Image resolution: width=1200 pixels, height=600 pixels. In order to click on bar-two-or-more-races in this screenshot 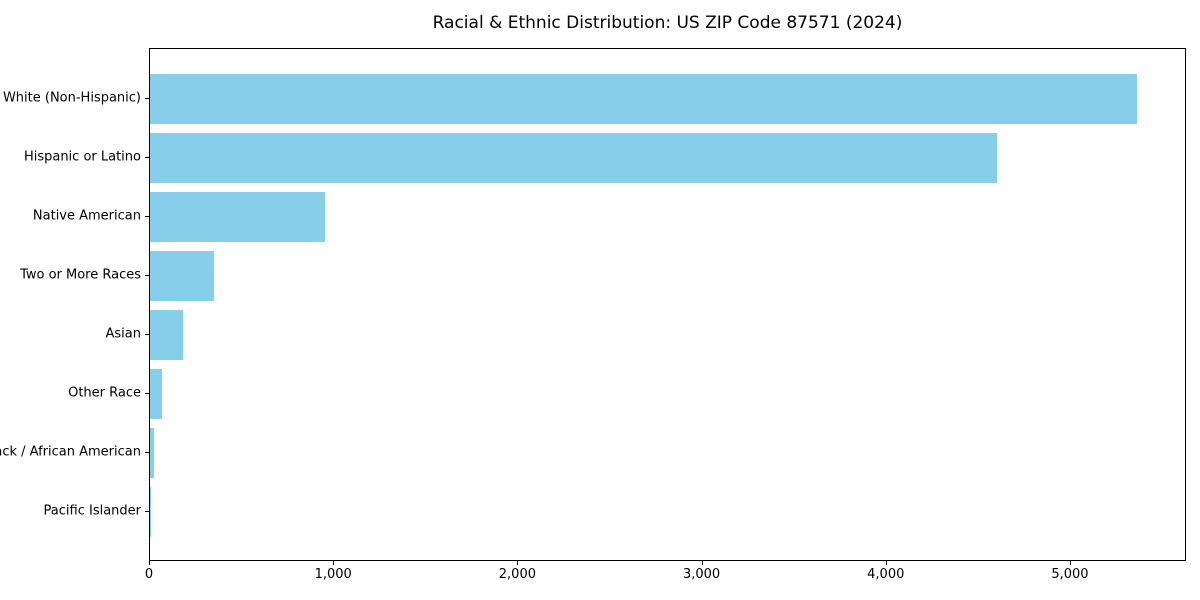, I will do `click(182, 276)`.